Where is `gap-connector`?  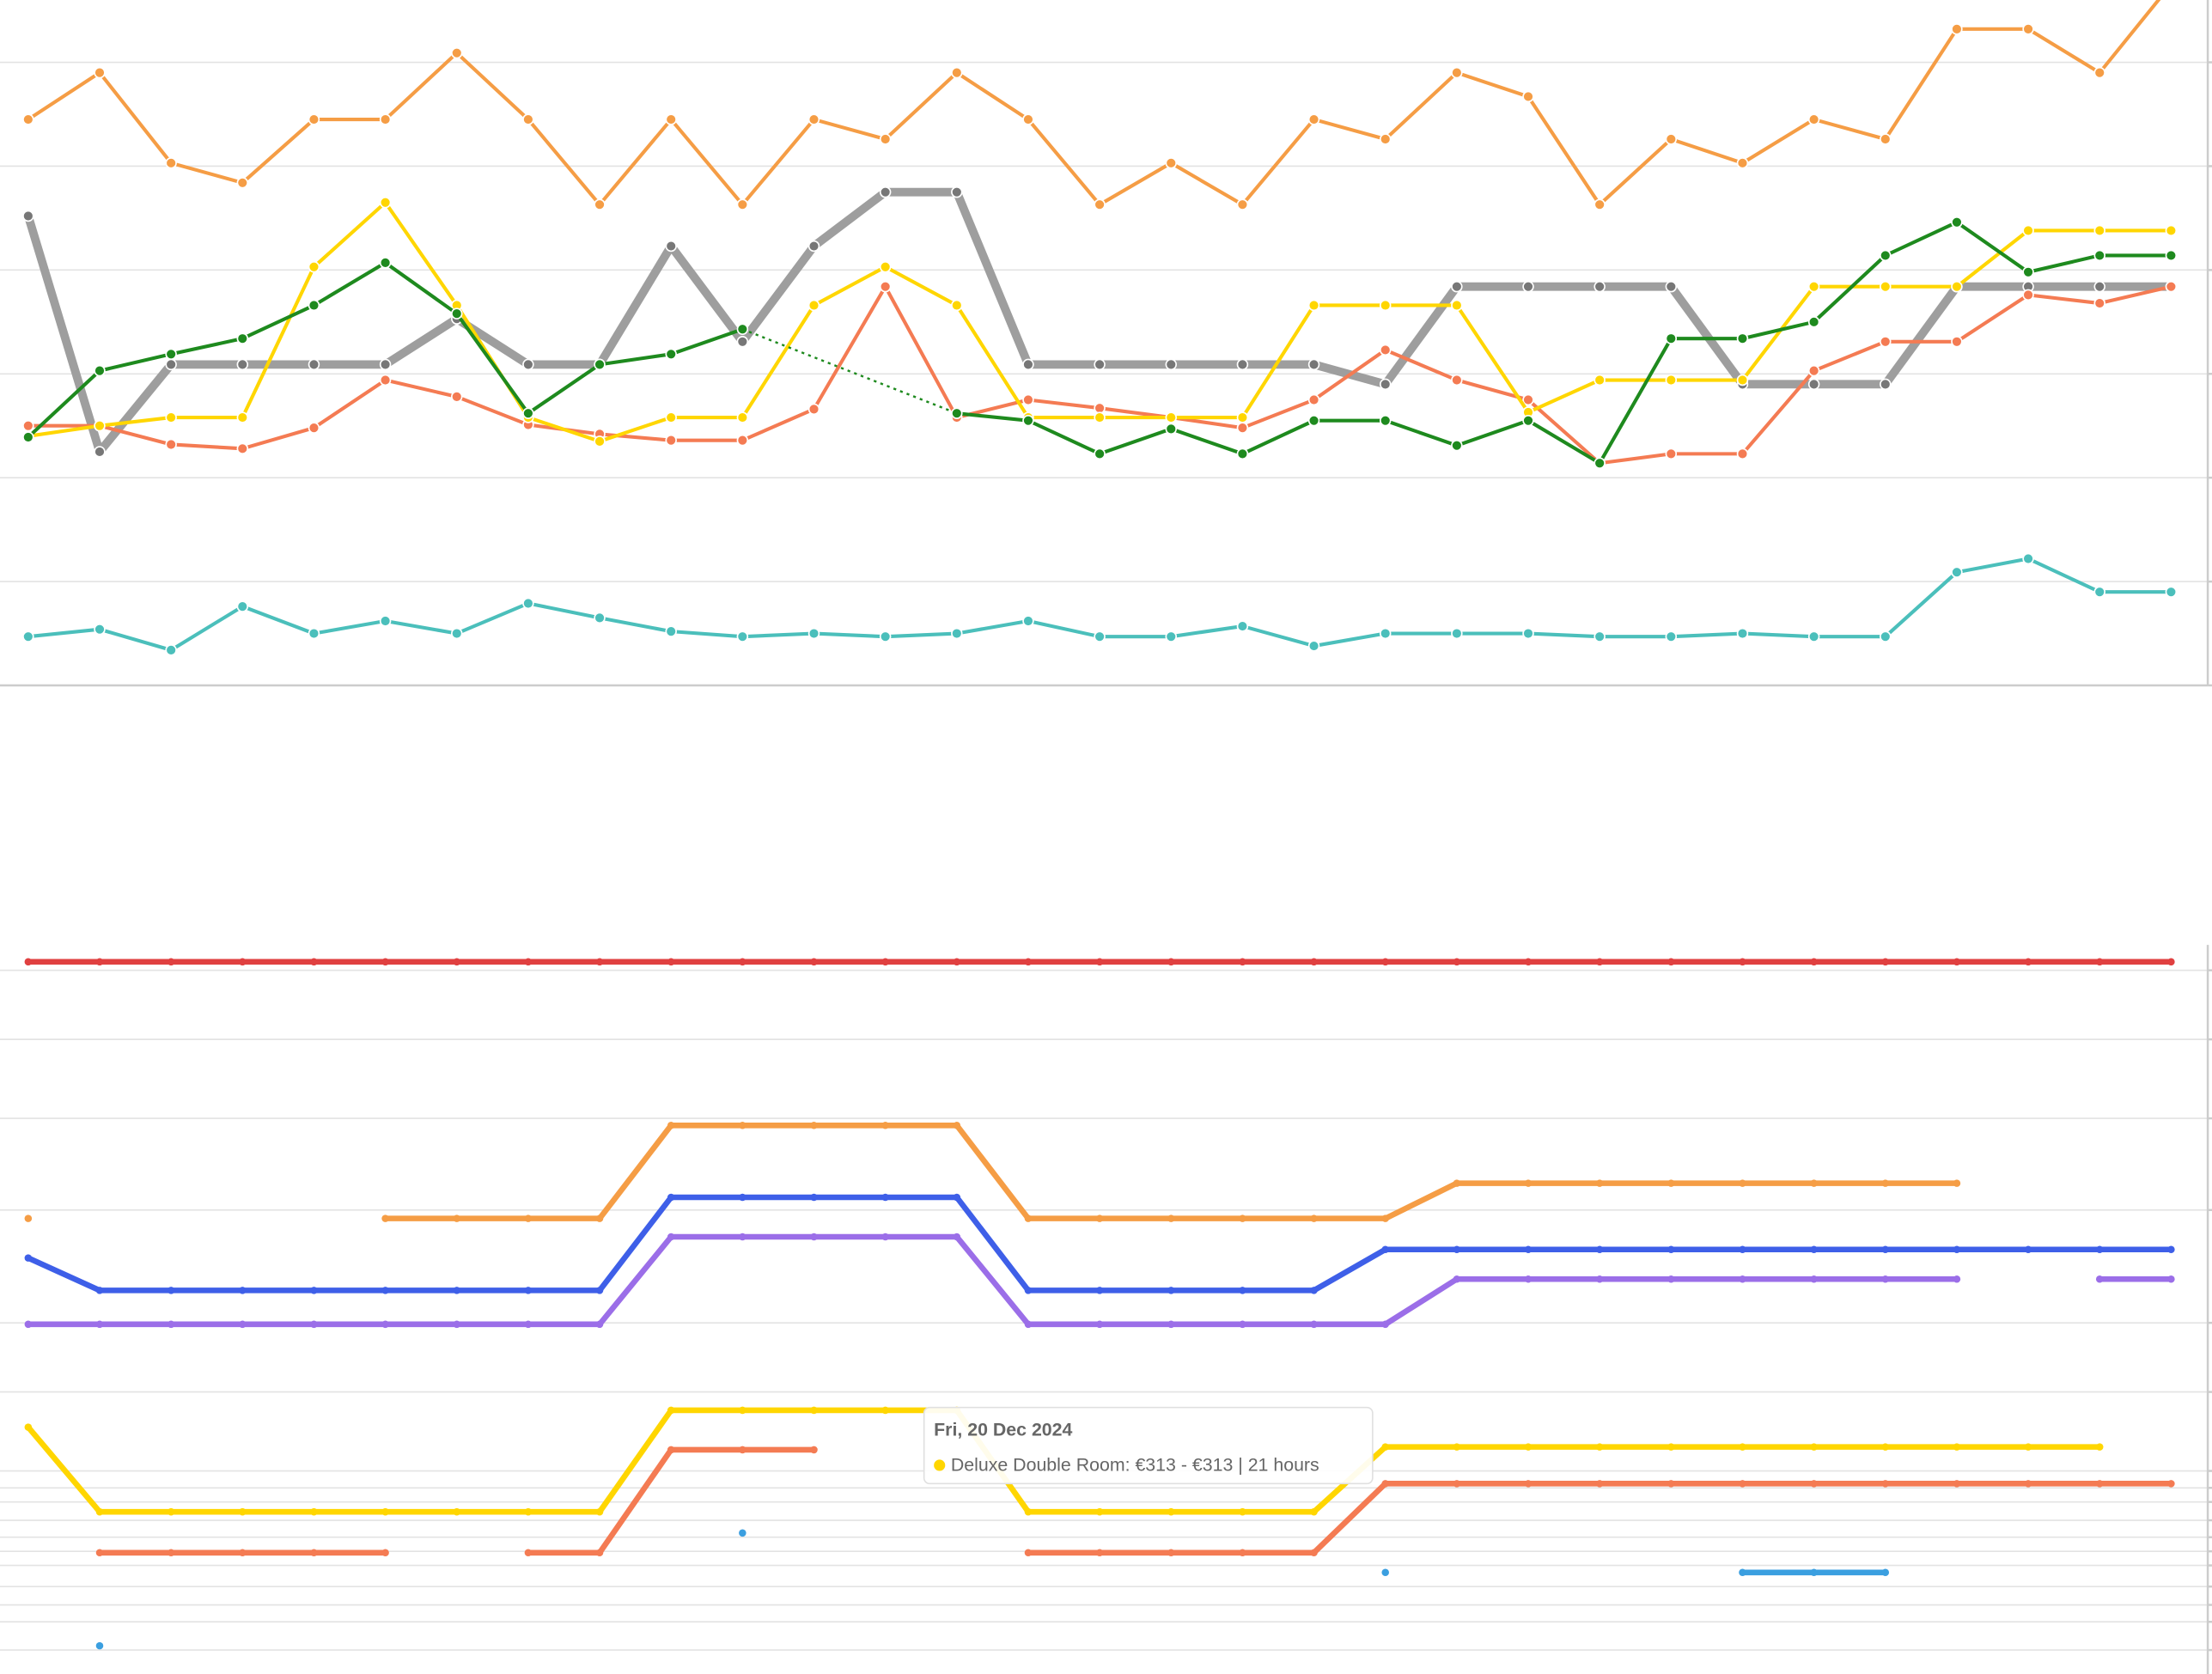 gap-connector is located at coordinates (849, 371).